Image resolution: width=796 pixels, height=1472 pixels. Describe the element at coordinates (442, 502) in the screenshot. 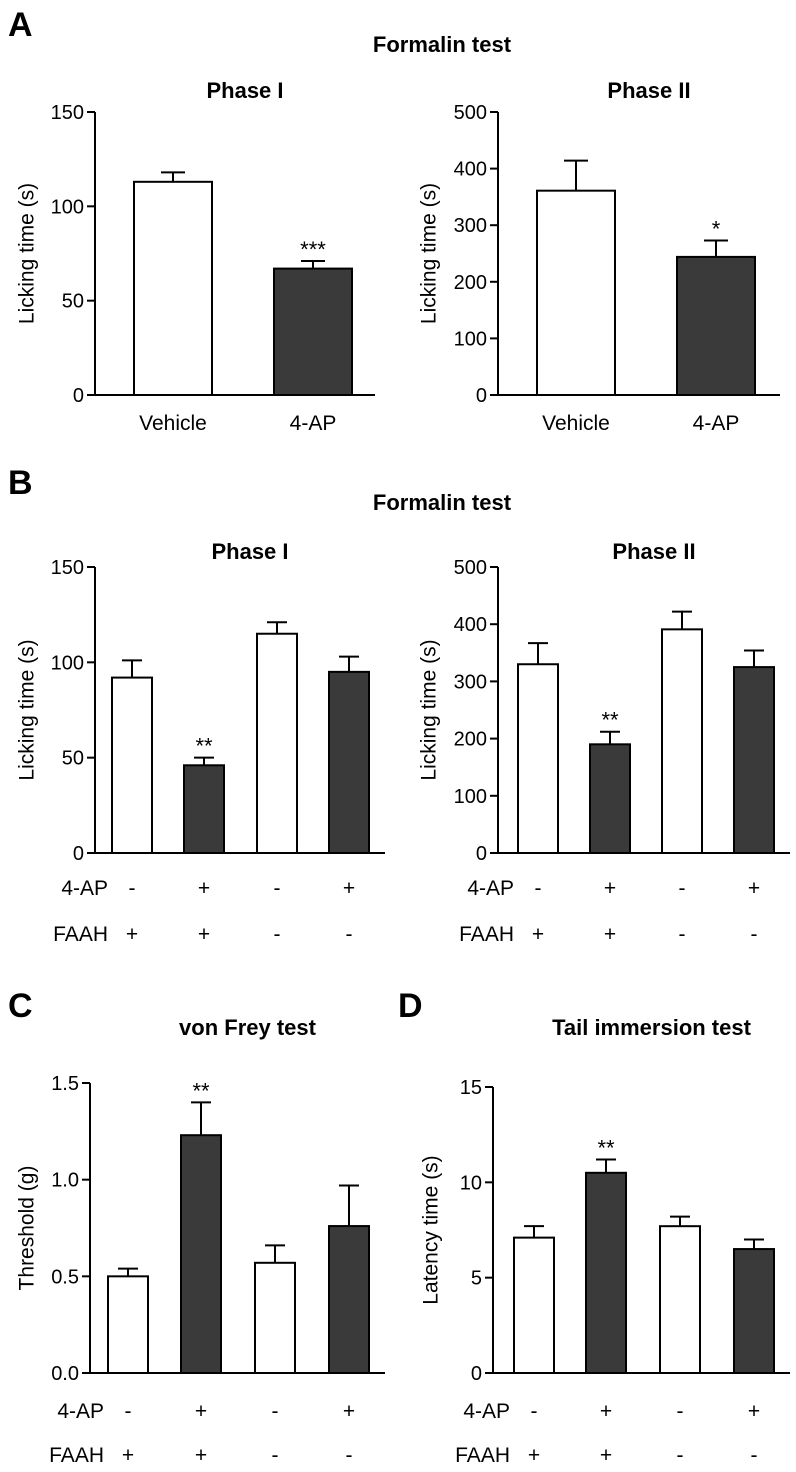

I see `group-title-b: Formalin test` at that location.